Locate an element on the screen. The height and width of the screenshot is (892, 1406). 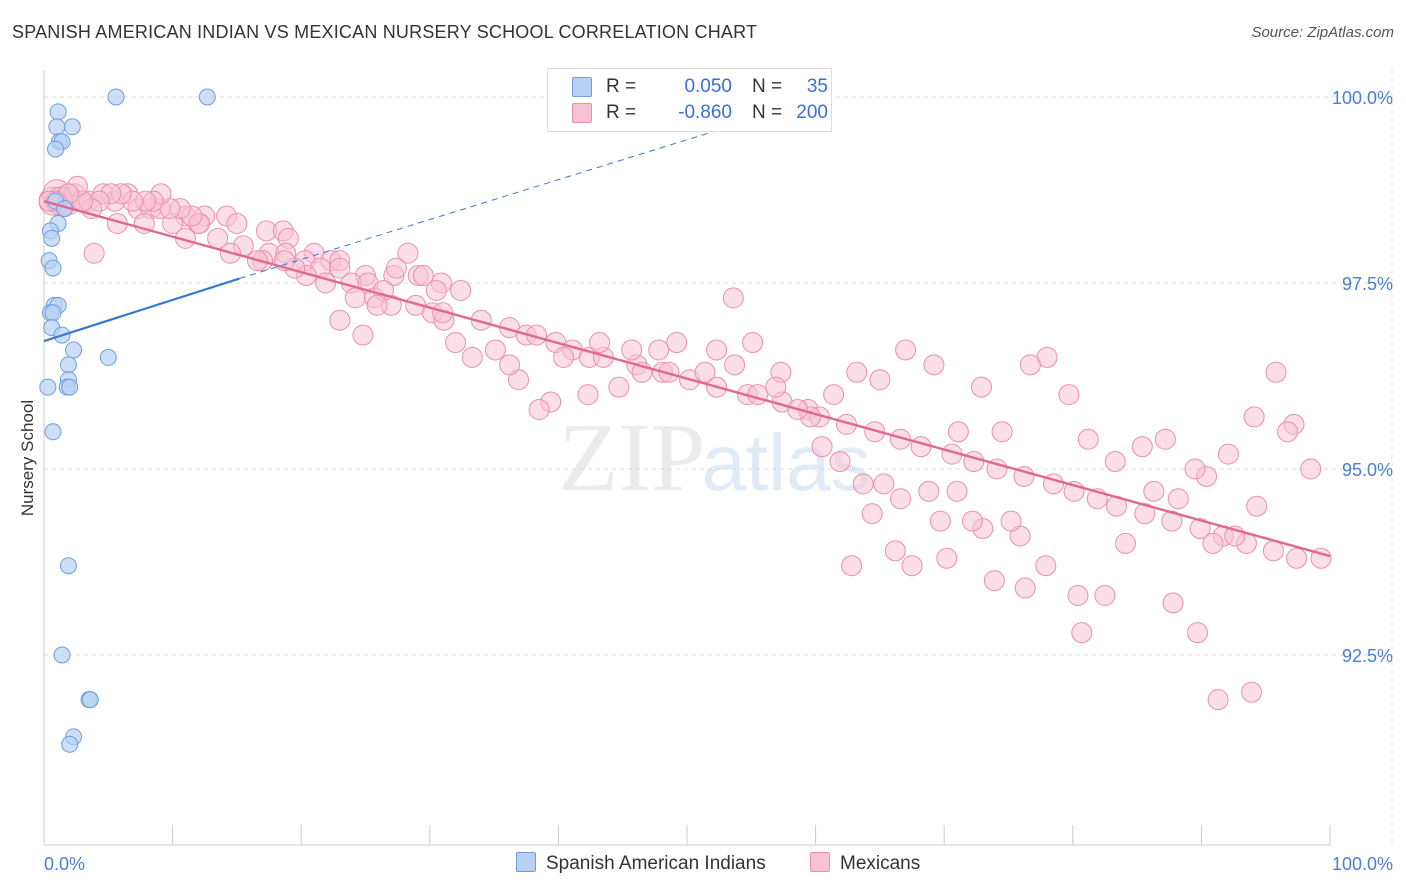
watermark: ZIP atlas is located at coordinates (715, 458).